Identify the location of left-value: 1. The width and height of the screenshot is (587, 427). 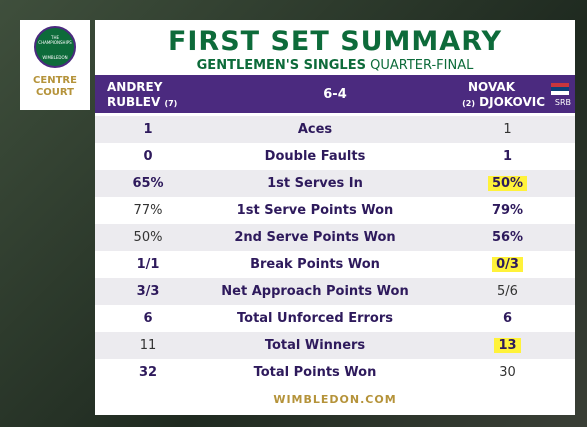
(148, 129).